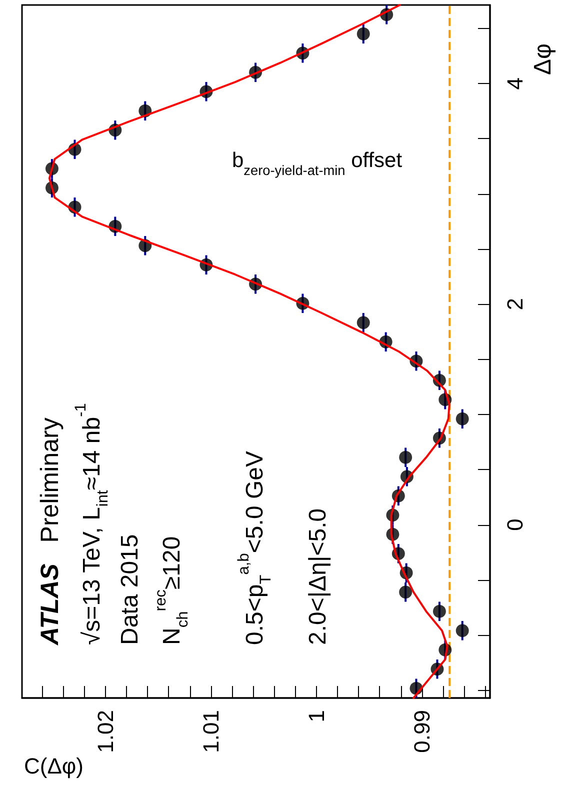  Describe the element at coordinates (54, 766) in the screenshot. I see `x-axis-title: C(Δφ)` at that location.